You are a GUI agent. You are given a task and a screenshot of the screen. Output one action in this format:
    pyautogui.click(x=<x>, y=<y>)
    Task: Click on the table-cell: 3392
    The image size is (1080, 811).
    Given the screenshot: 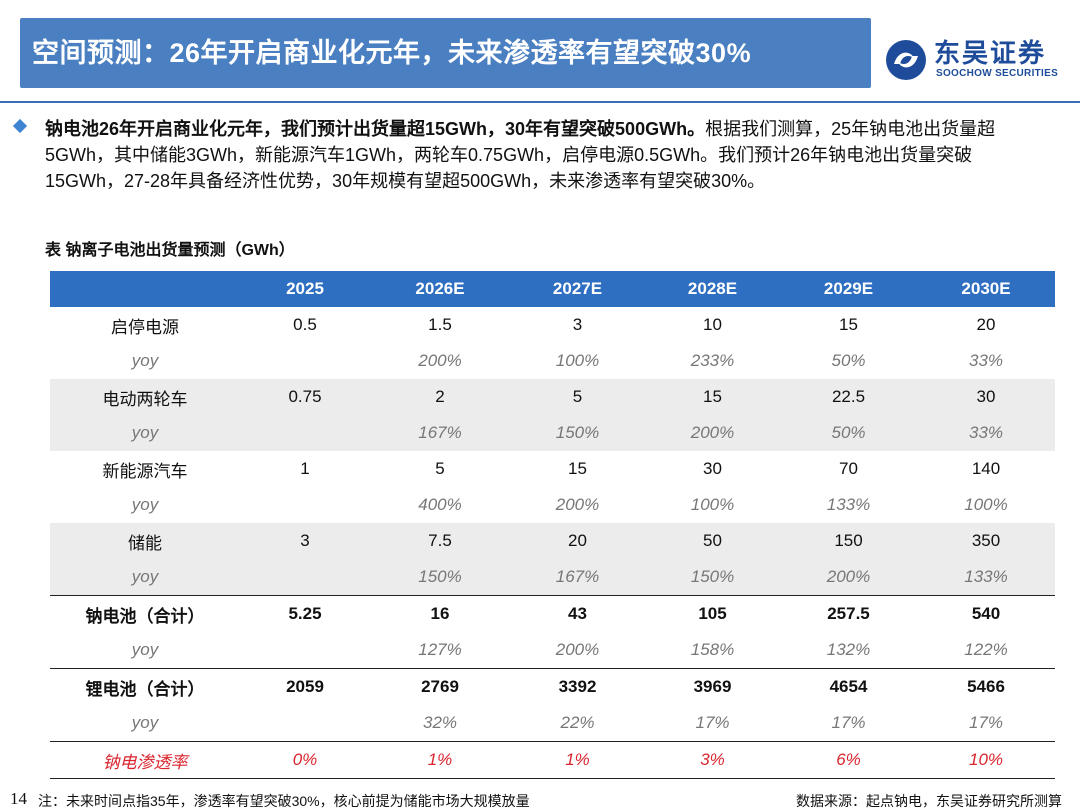 What is the action you would take?
    pyautogui.click(x=577, y=686)
    